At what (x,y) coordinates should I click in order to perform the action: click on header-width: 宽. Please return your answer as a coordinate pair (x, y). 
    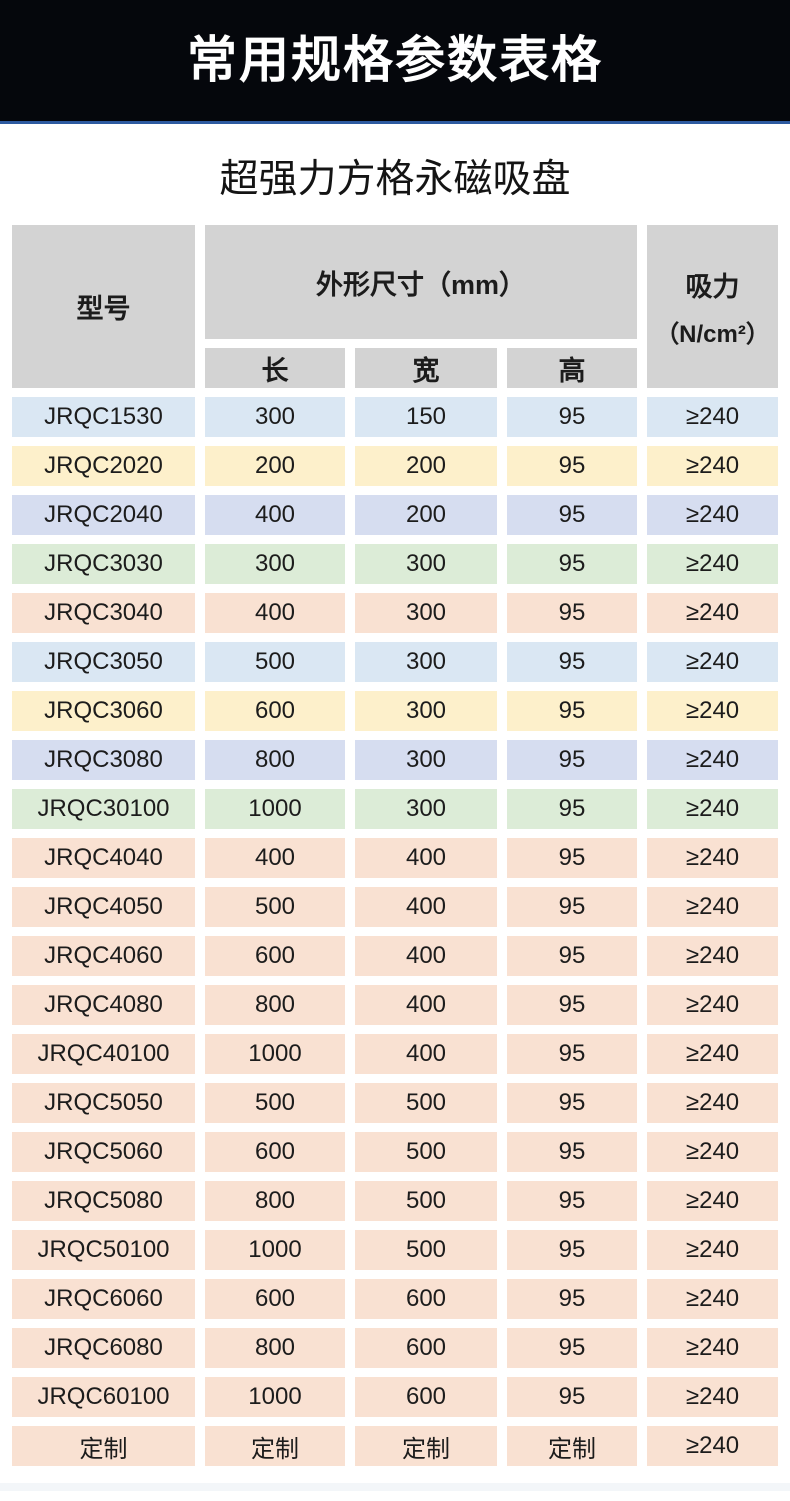
    Looking at the image, I should click on (426, 368).